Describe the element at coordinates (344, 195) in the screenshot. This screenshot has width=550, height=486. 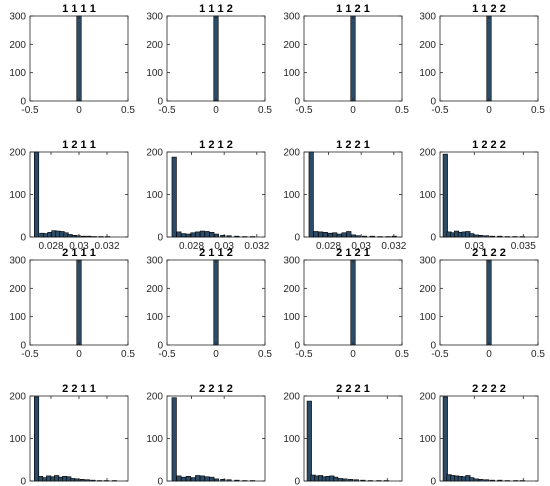
I see `subplot-7: 1 2 2 1 0.028 0.03 0.032 0 100 200` at that location.